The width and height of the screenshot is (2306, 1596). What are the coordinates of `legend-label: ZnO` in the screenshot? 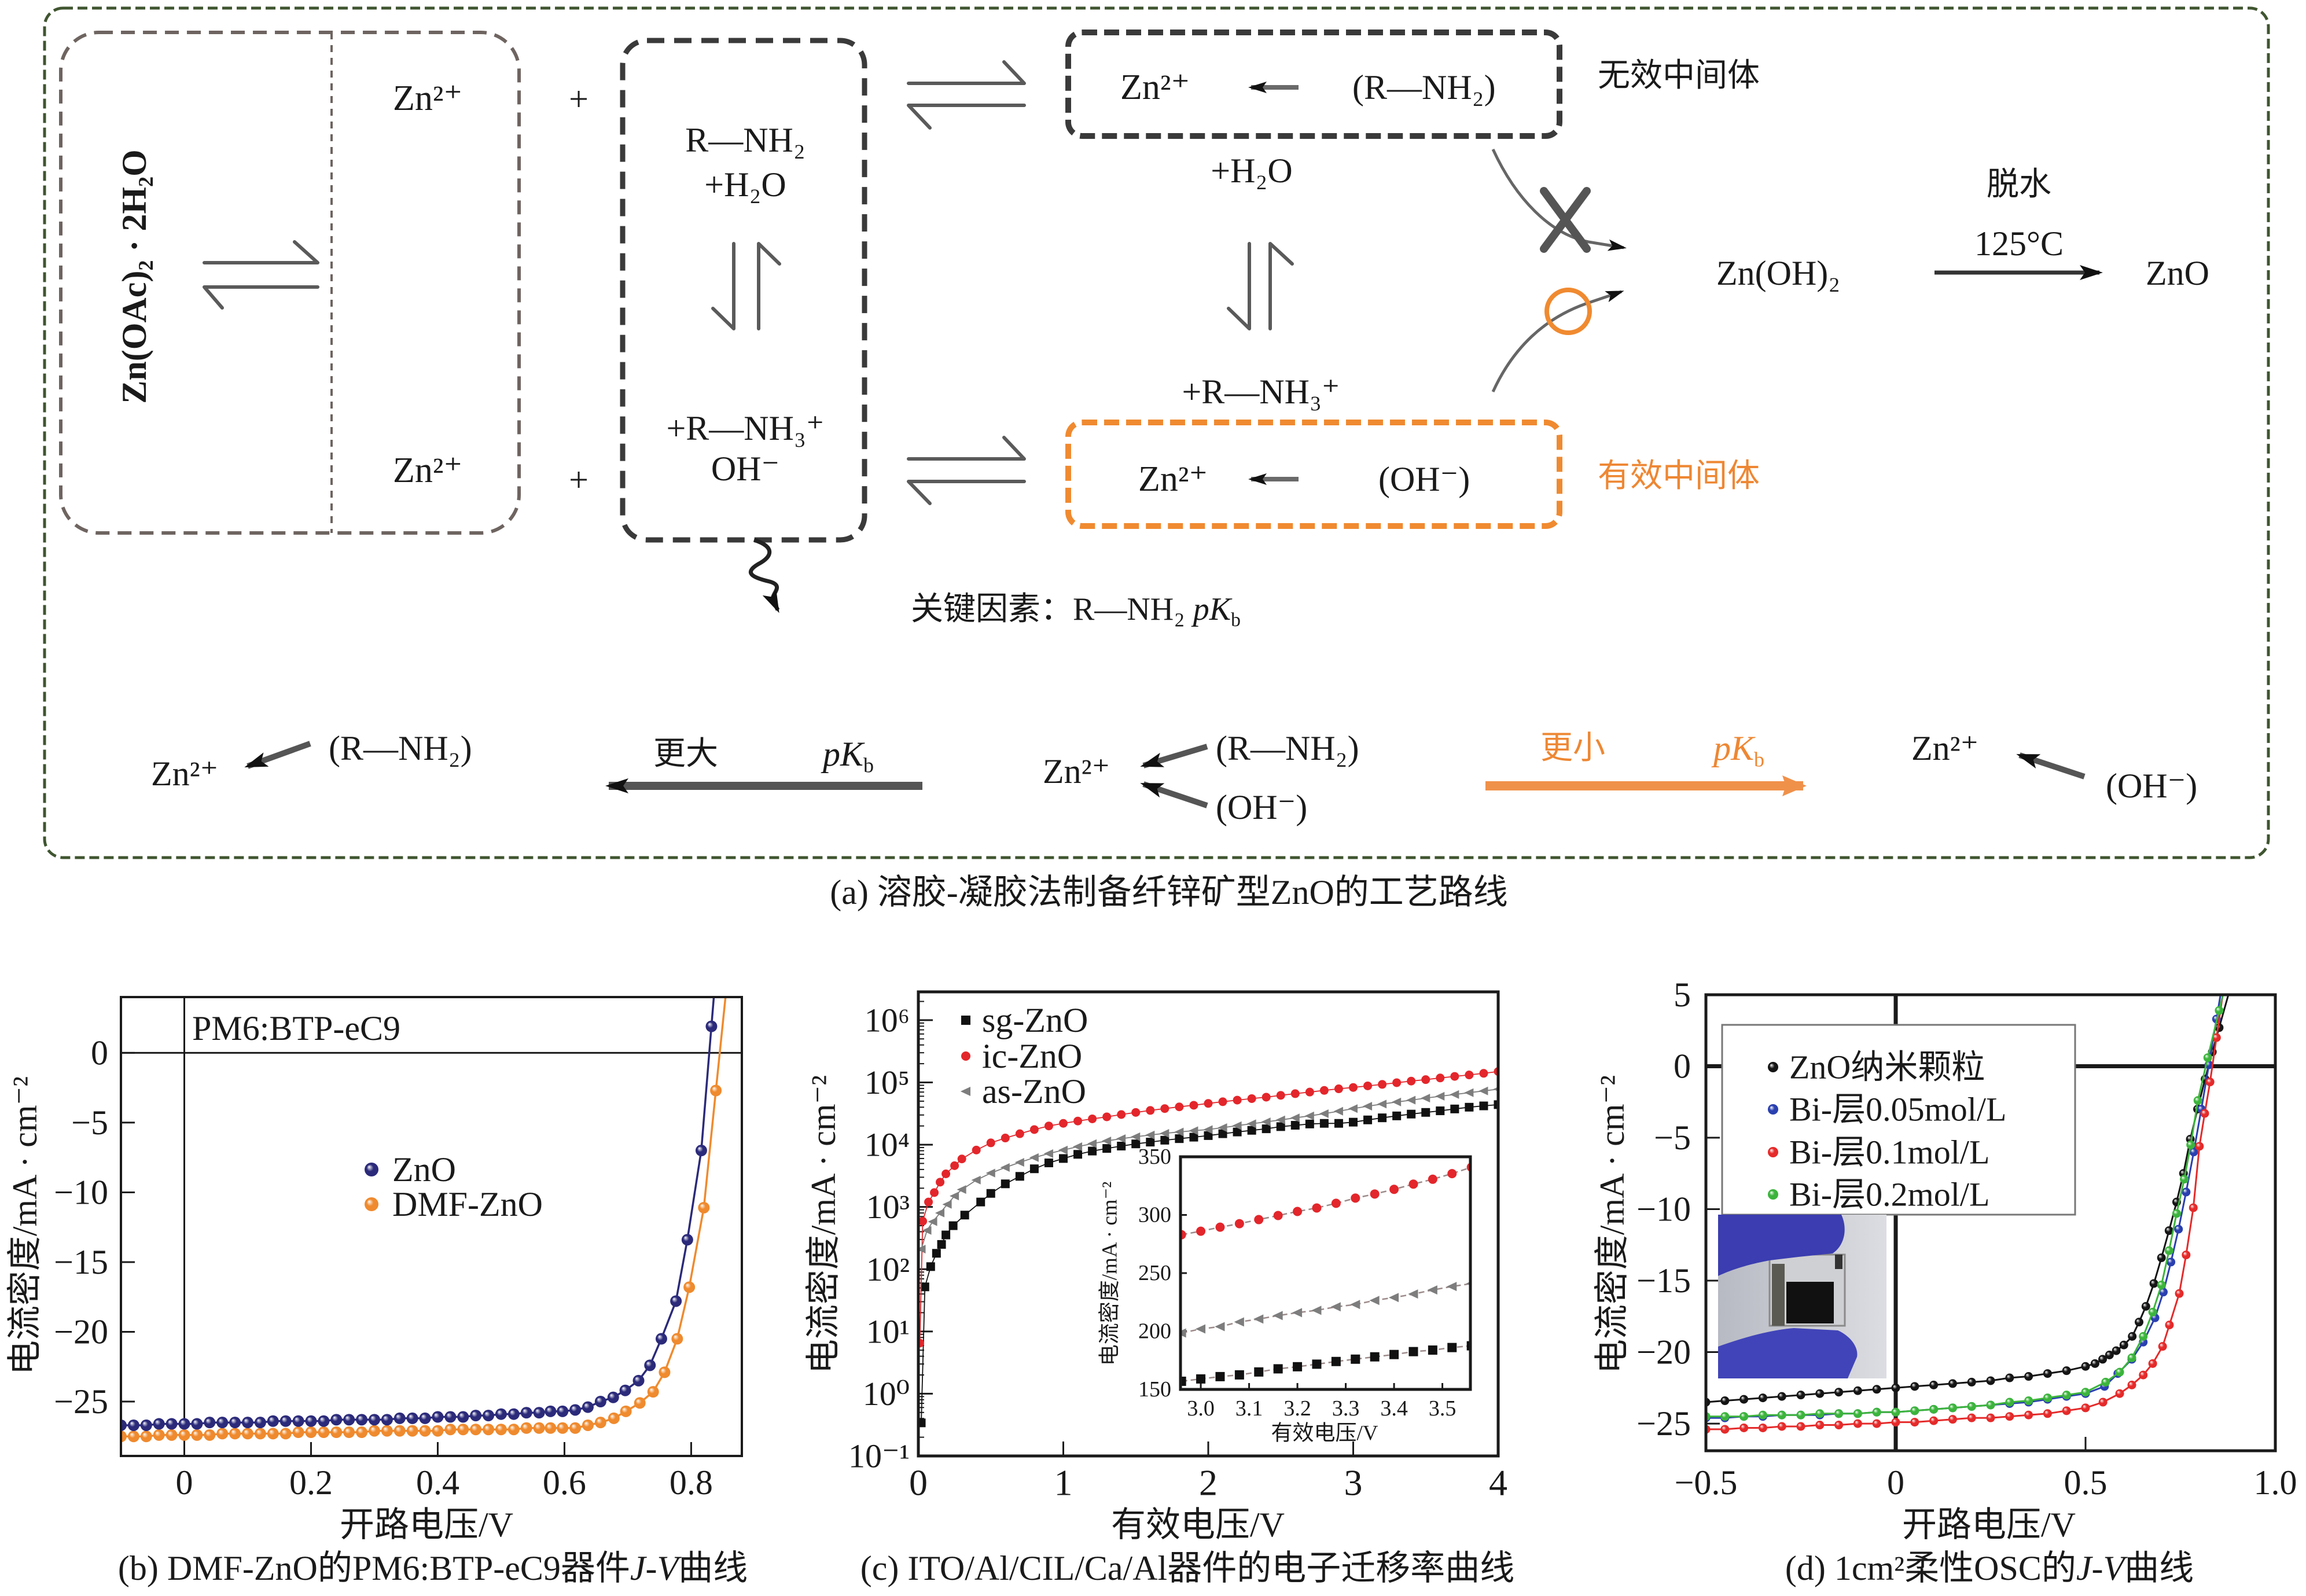 It's located at (424, 1169).